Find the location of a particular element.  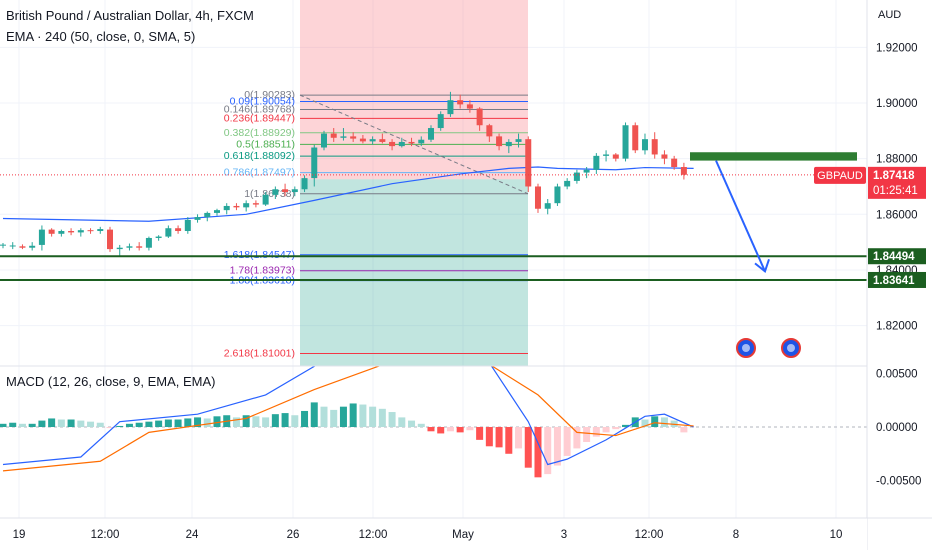

price-axis-tick: 1.88000 is located at coordinates (897, 160).